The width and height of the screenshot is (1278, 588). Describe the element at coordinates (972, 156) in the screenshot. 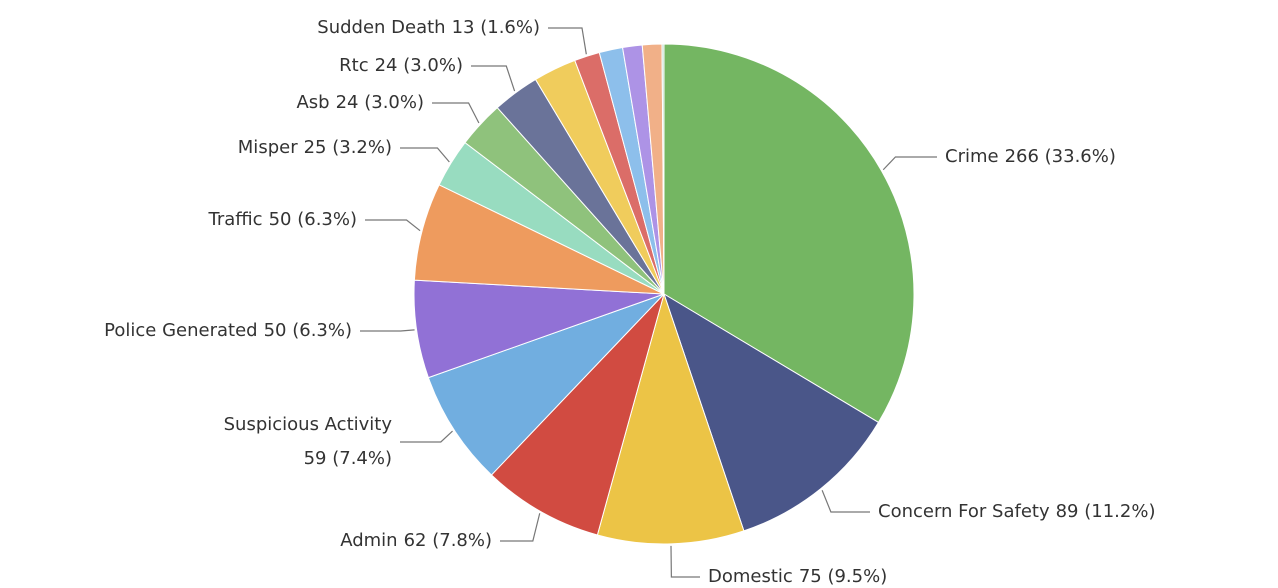

I see `slice-category: Crime` at that location.